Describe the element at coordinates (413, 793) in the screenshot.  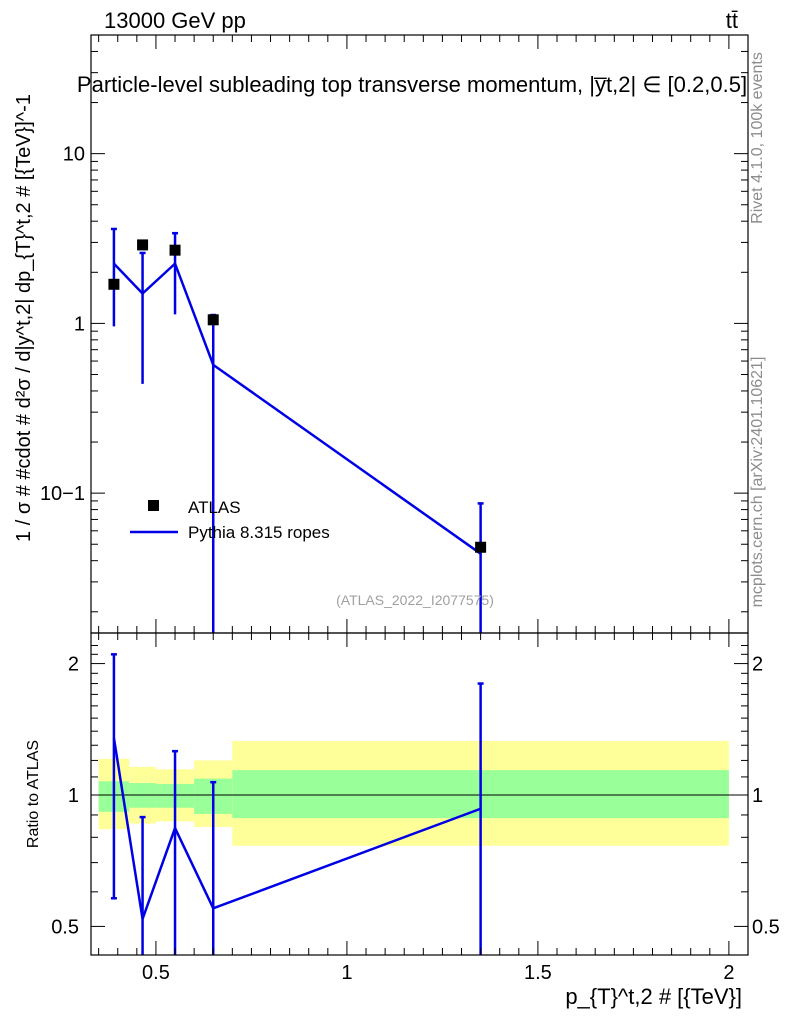
I see `ratio-uncertainty-bands` at that location.